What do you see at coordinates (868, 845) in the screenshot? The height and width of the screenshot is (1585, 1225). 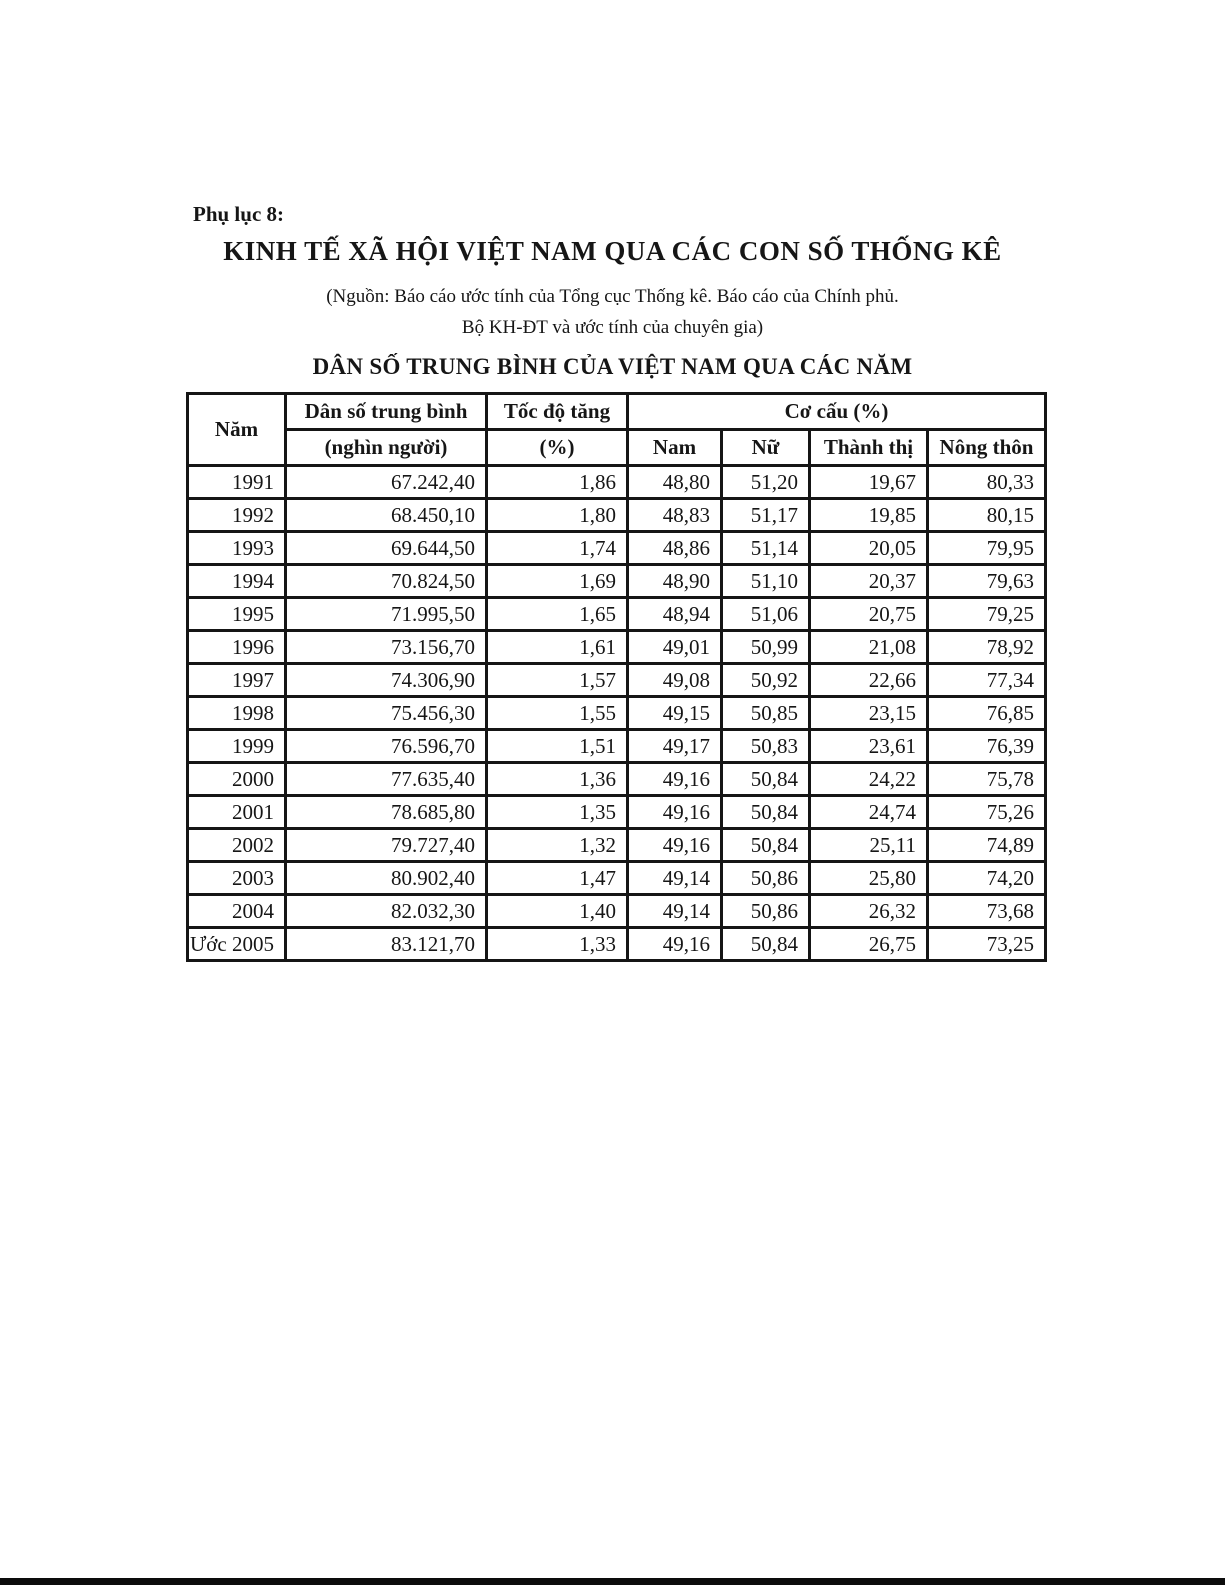 I see `table-cell: 25,11` at bounding box center [868, 845].